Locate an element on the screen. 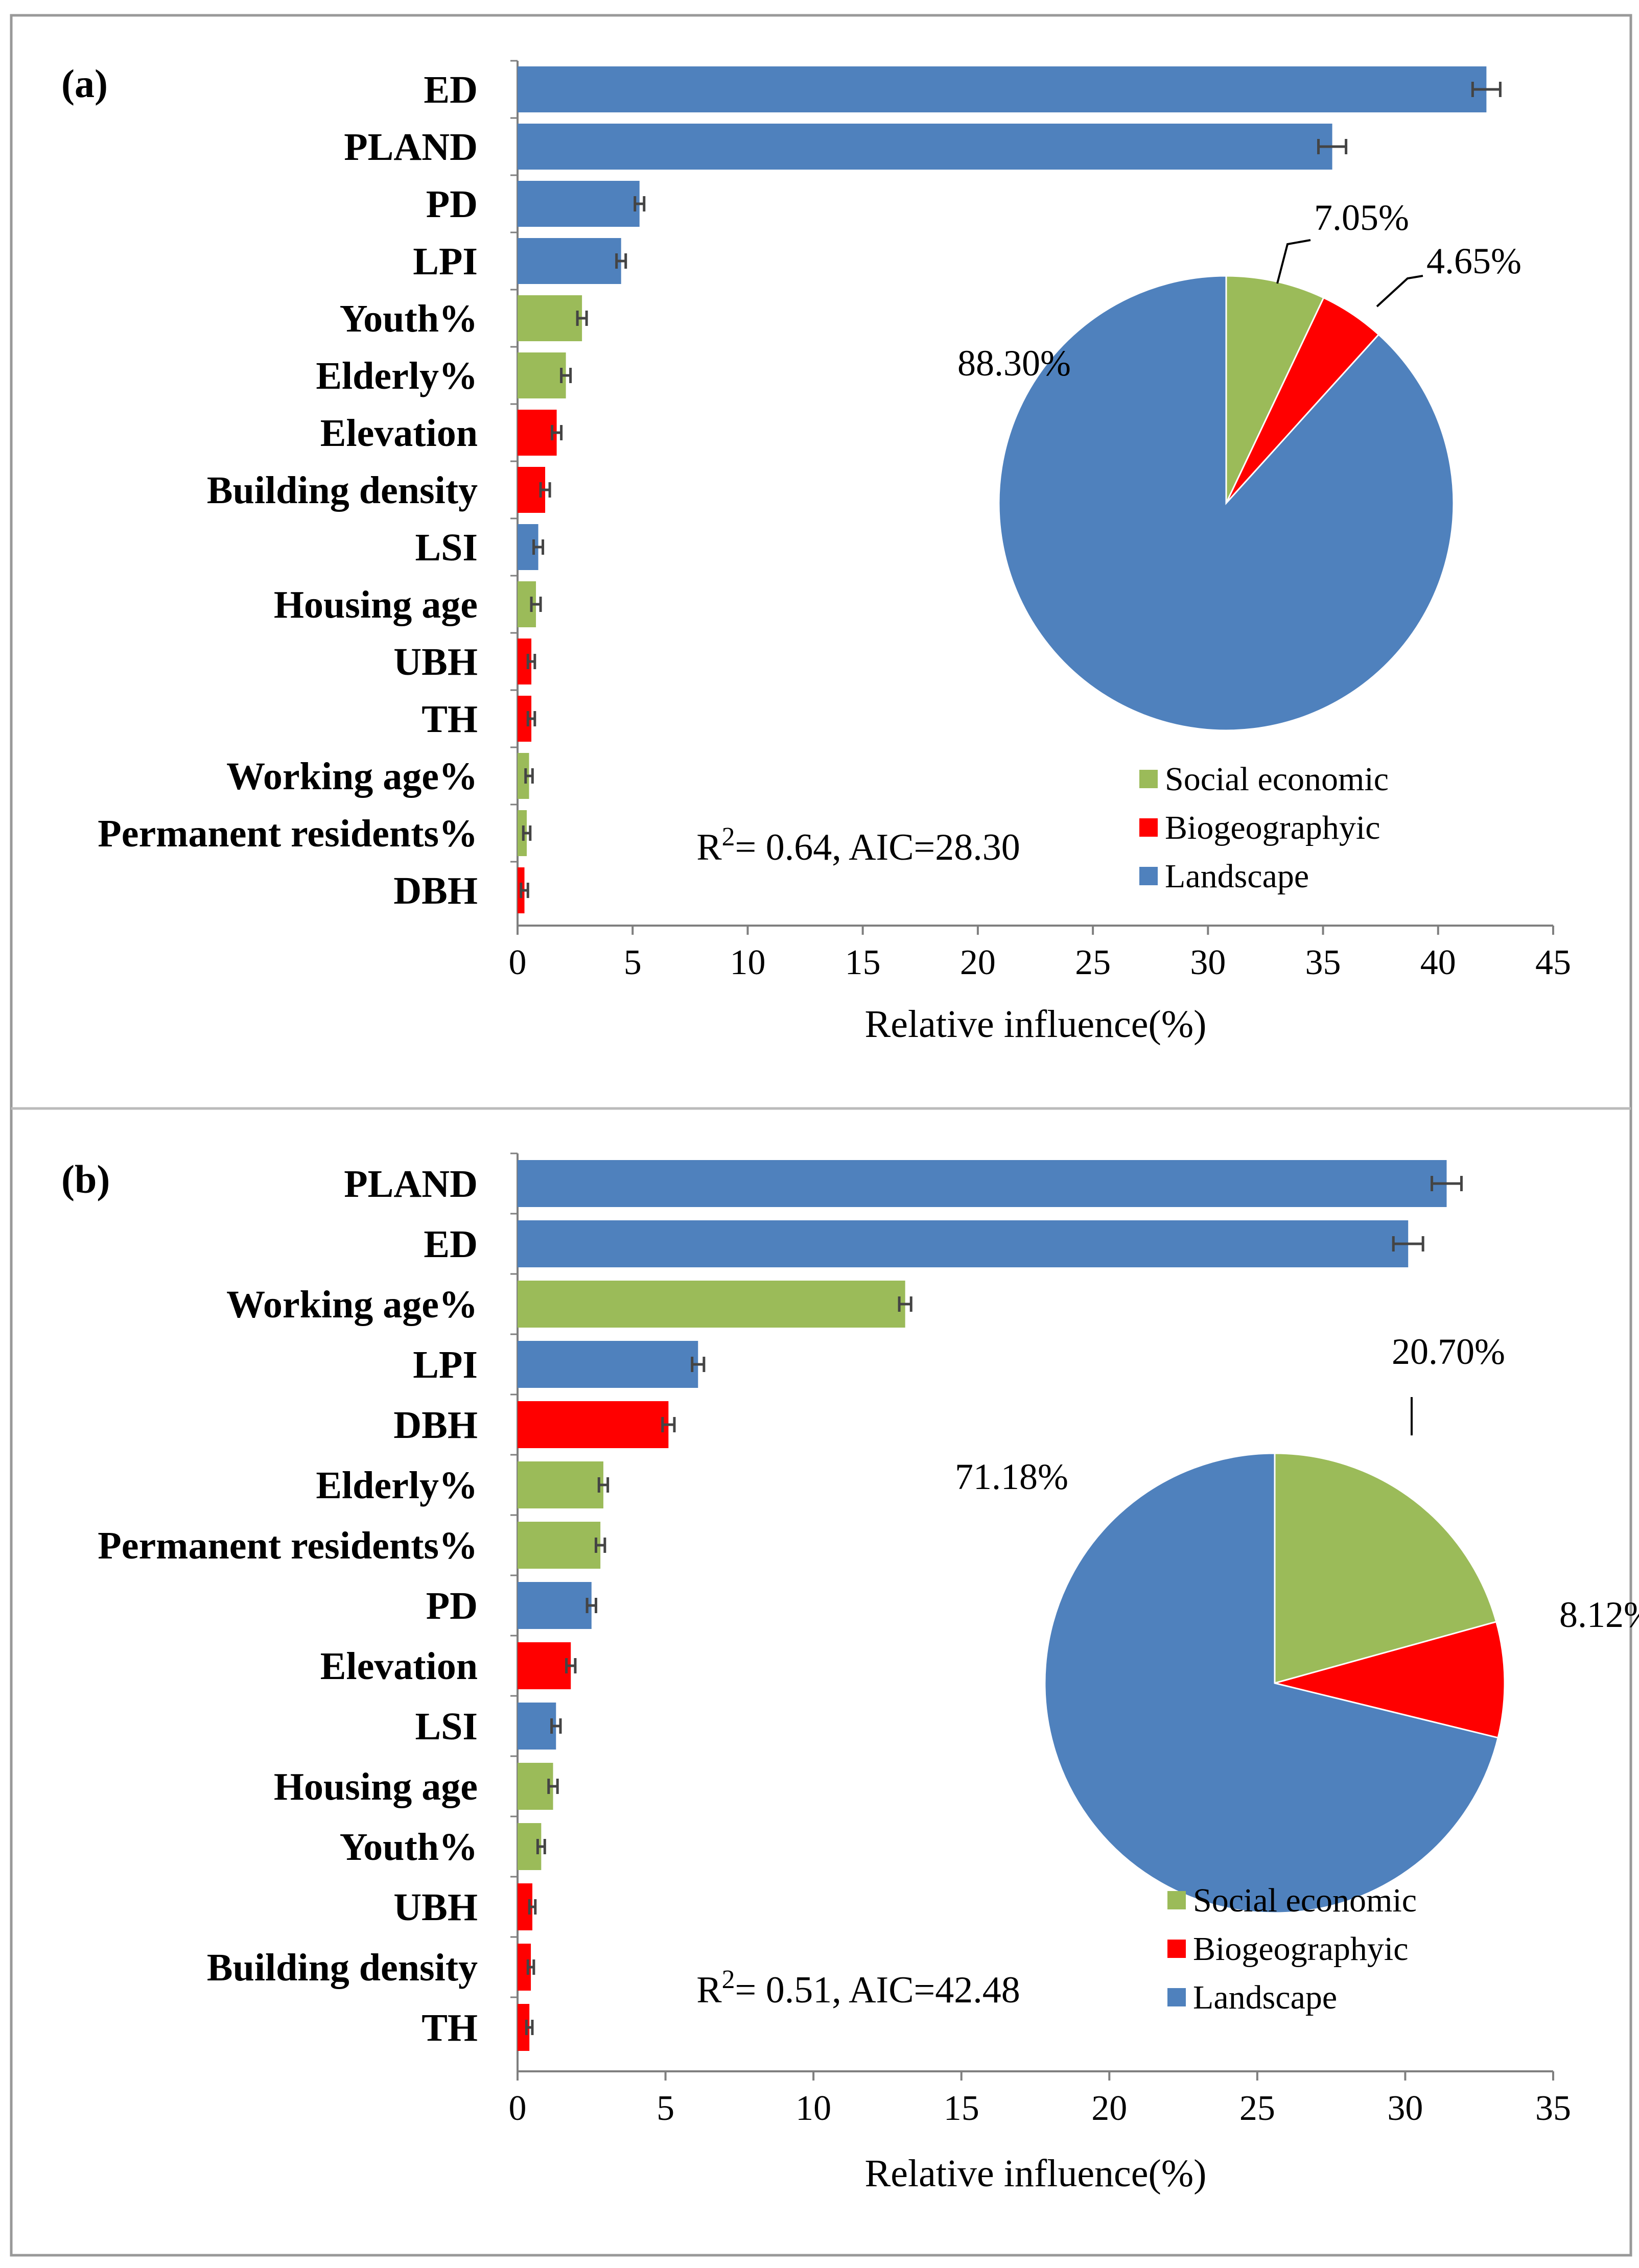 The height and width of the screenshot is (2268, 1639). panel-b-error-bar-elderly is located at coordinates (604, 1485).